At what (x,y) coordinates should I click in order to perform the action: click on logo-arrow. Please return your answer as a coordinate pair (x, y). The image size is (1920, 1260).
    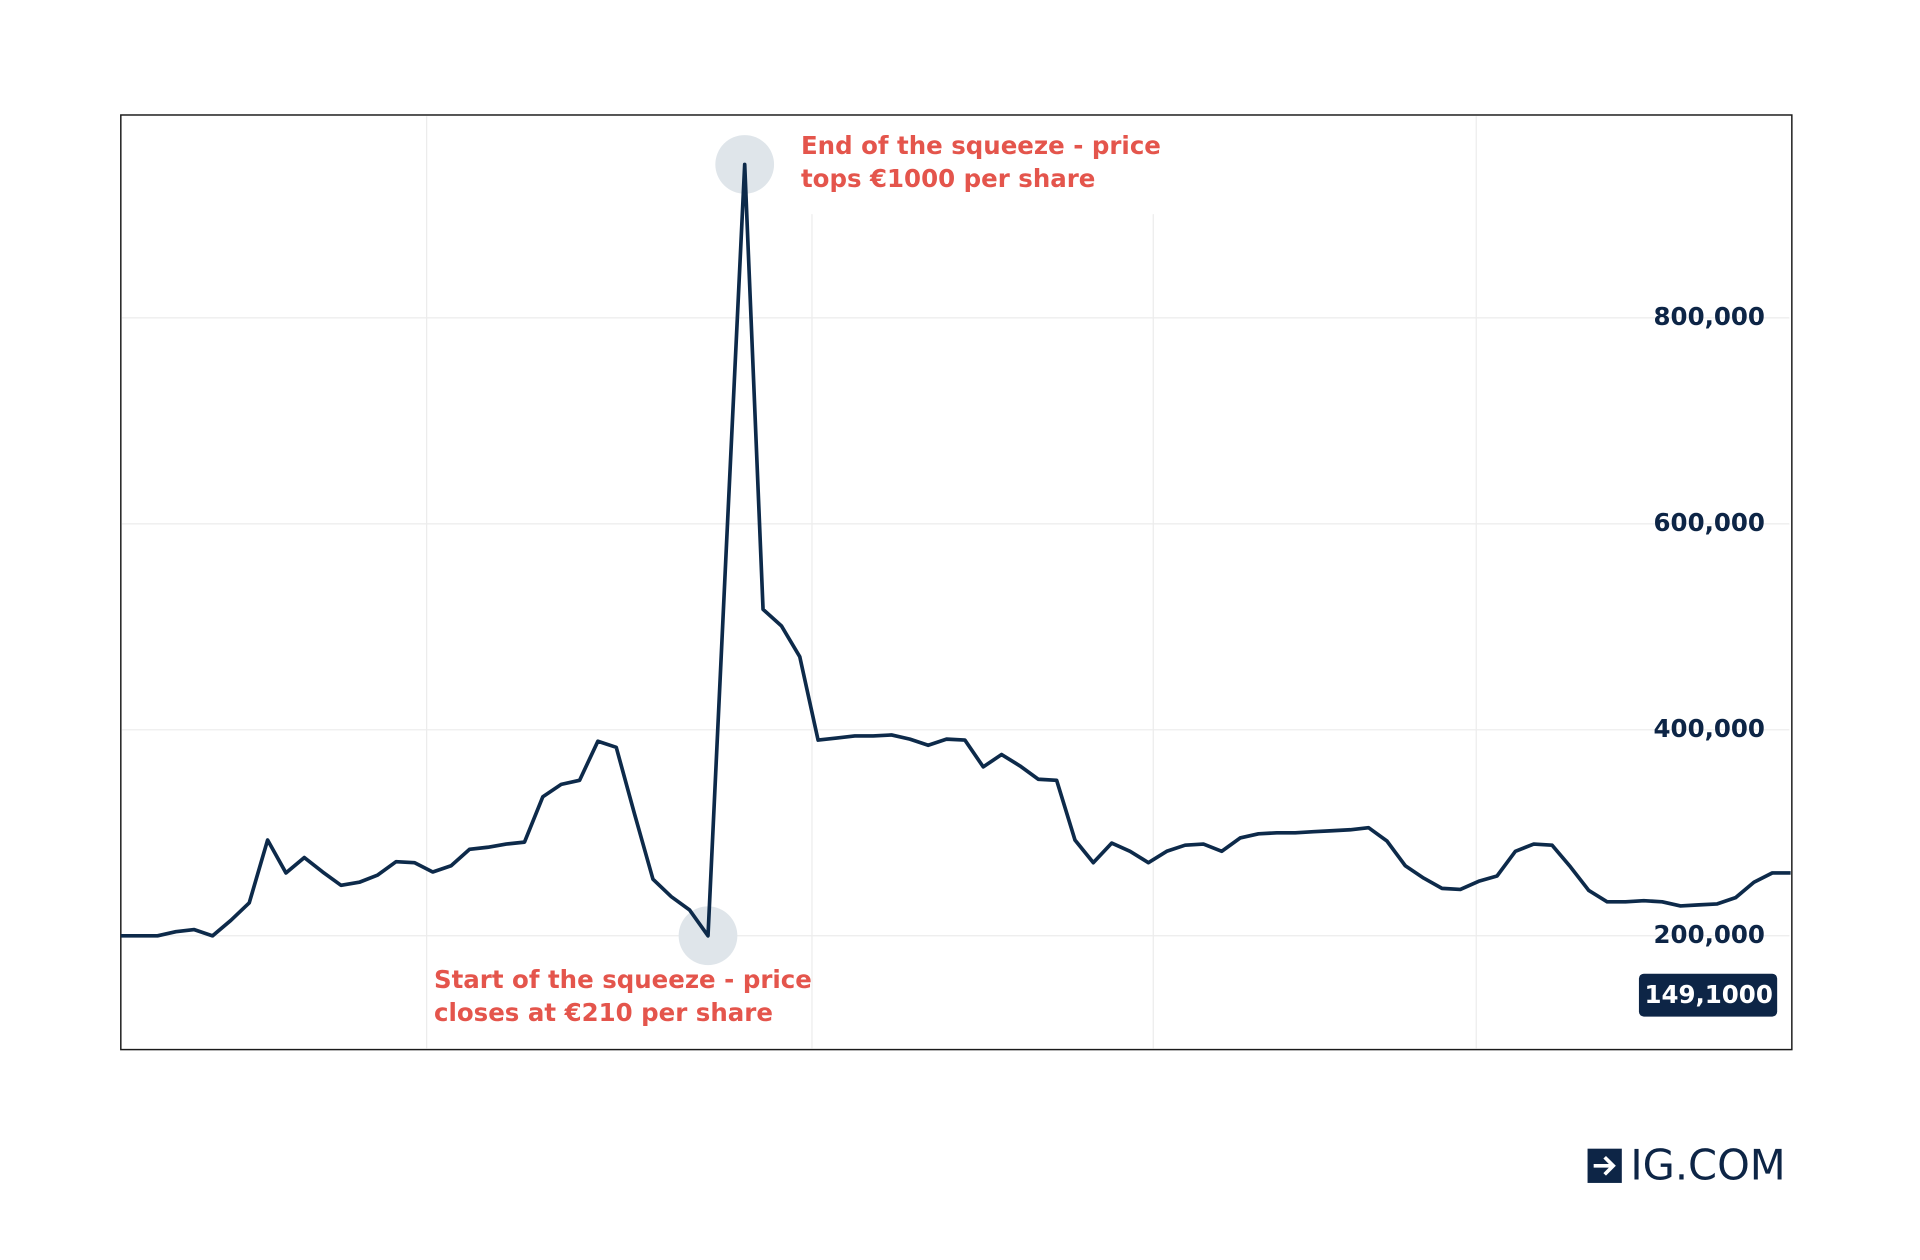
    Looking at the image, I should click on (1604, 1165).